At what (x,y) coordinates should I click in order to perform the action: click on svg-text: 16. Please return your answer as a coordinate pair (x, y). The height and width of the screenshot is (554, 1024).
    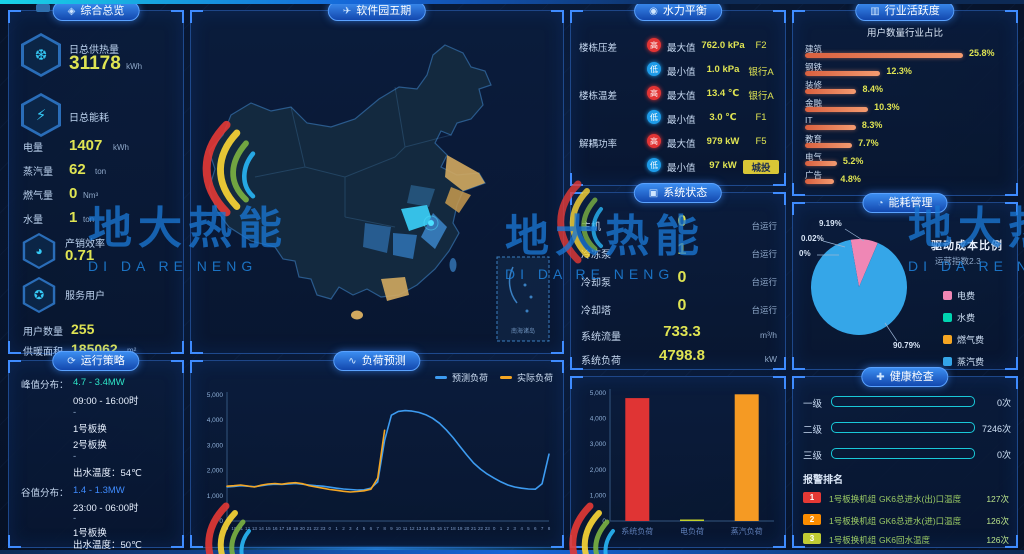
    Looking at the image, I should click on (440, 528).